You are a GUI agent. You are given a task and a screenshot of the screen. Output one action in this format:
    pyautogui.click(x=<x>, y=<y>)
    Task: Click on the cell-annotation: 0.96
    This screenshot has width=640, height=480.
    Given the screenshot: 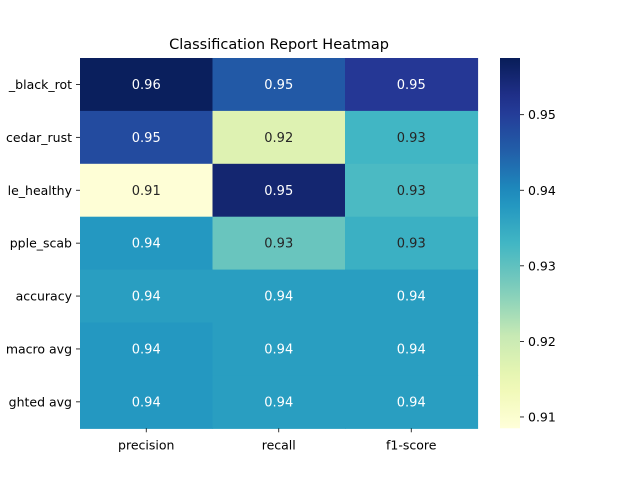 What is the action you would take?
    pyautogui.click(x=146, y=85)
    